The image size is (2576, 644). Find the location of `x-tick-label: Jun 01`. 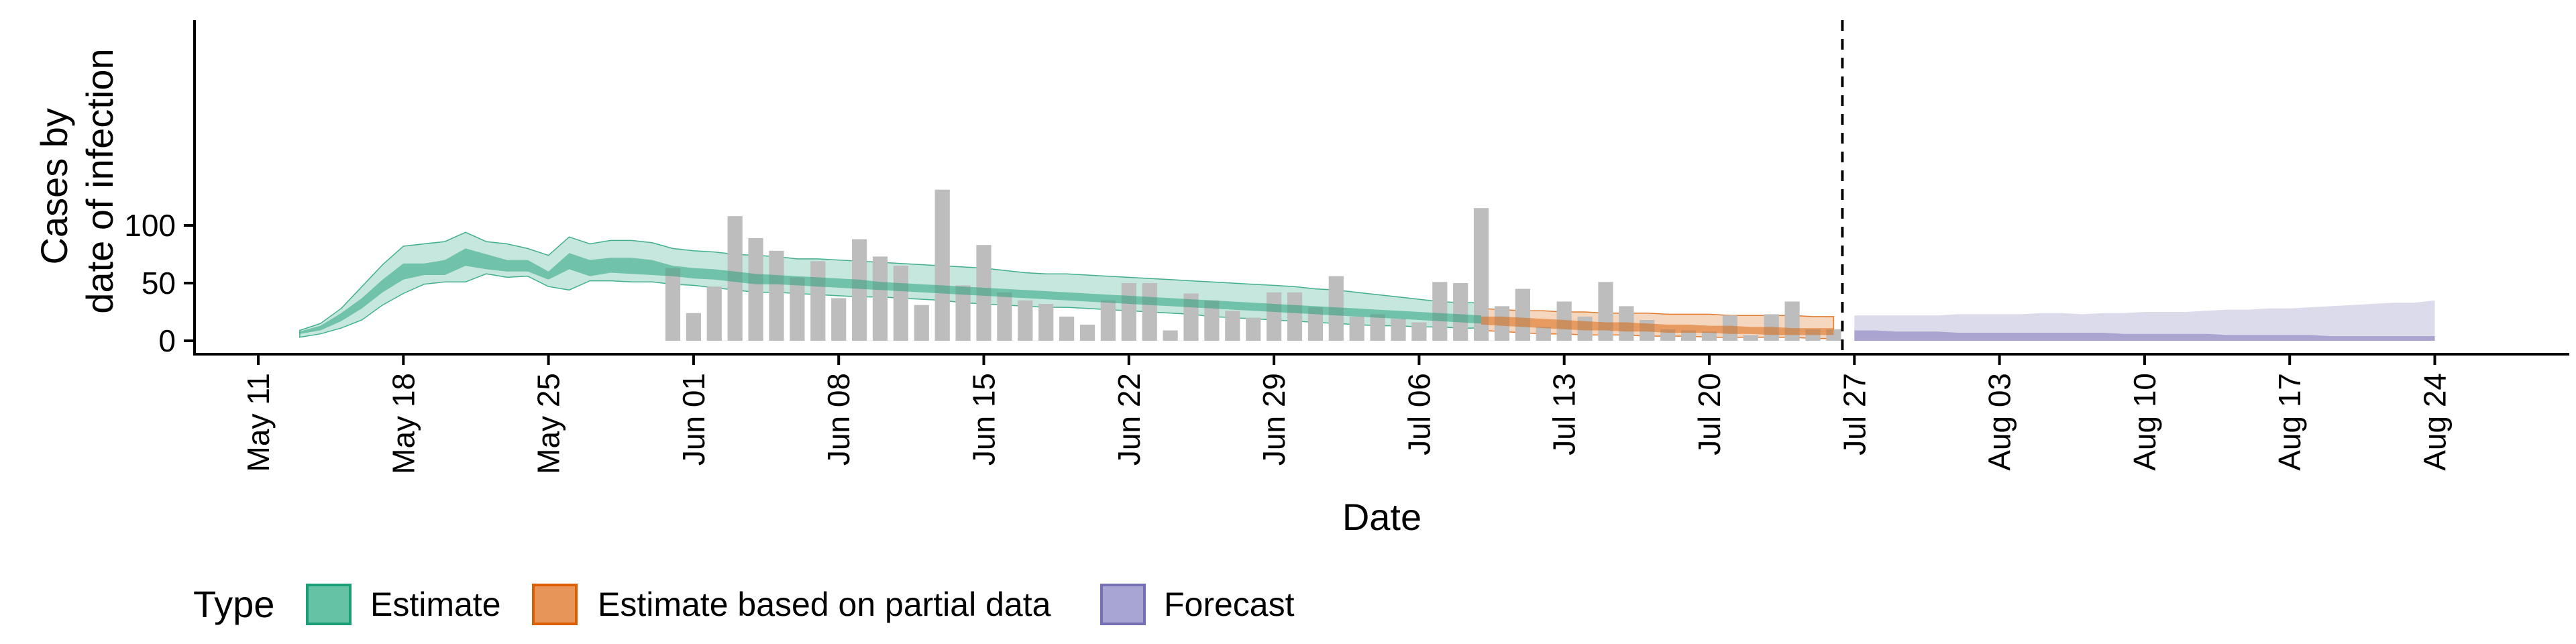

x-tick-label: Jun 01 is located at coordinates (693, 419).